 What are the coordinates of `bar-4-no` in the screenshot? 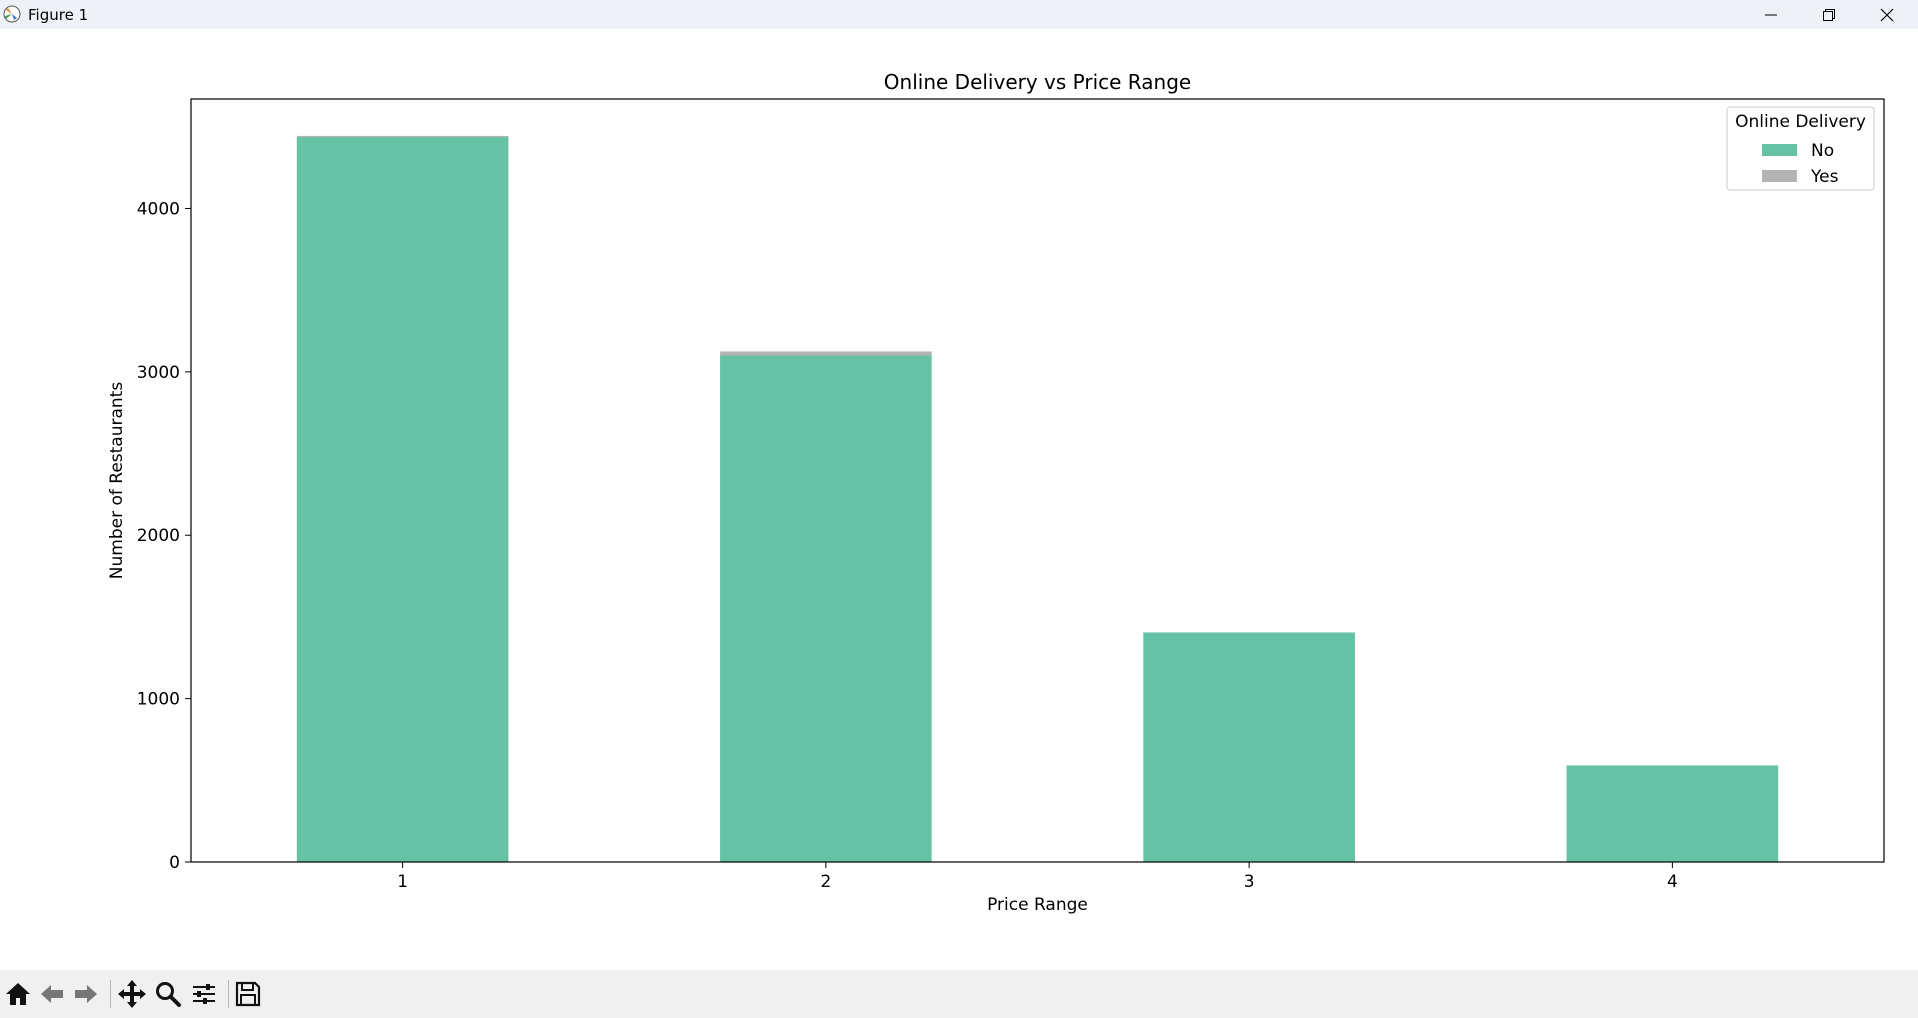 It's located at (1672, 813).